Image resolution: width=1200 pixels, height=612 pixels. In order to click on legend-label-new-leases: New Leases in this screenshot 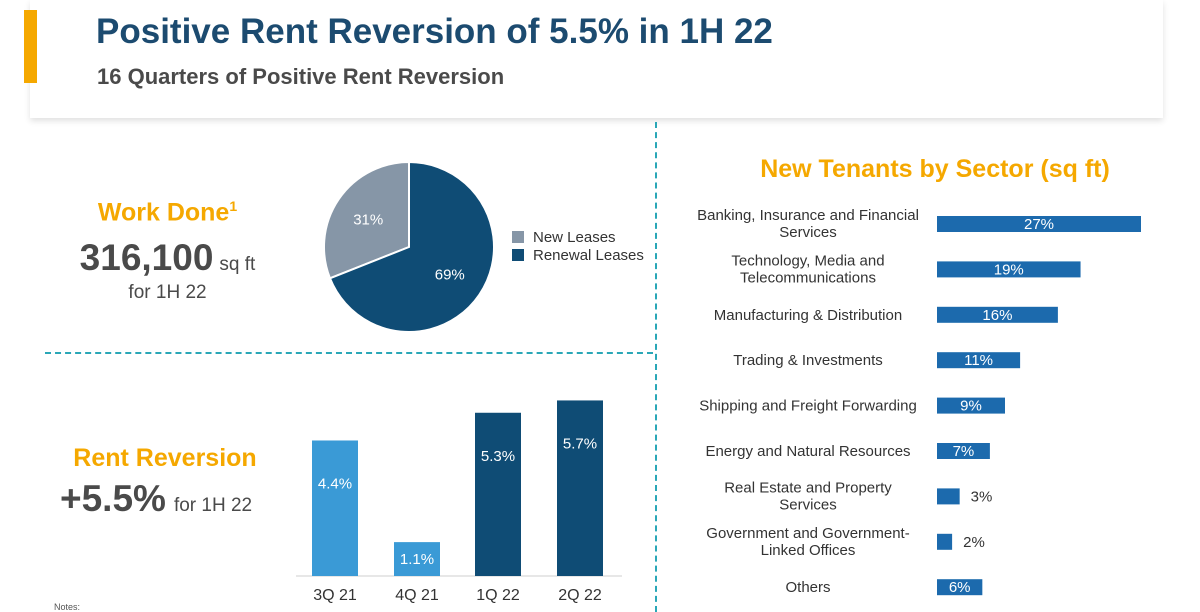, I will do `click(574, 237)`.